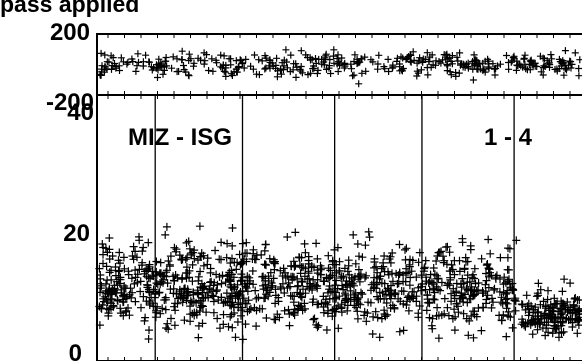  What do you see at coordinates (80, 112) in the screenshot?
I see `bottom-ytick-40: 40` at bounding box center [80, 112].